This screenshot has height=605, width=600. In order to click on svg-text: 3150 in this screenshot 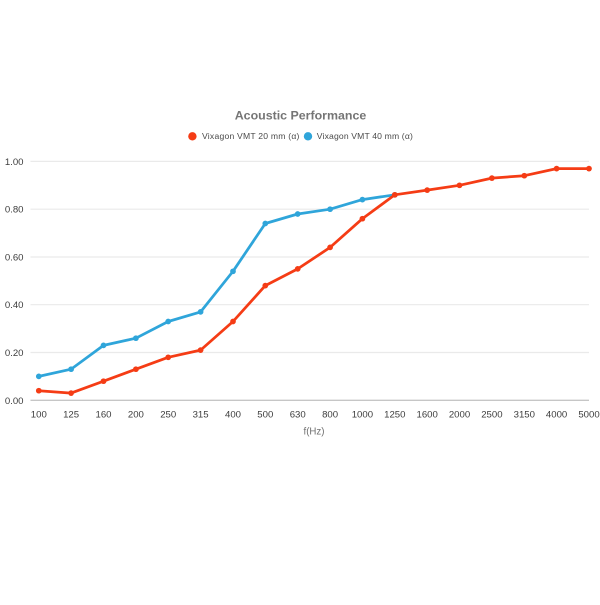, I will do `click(524, 414)`.